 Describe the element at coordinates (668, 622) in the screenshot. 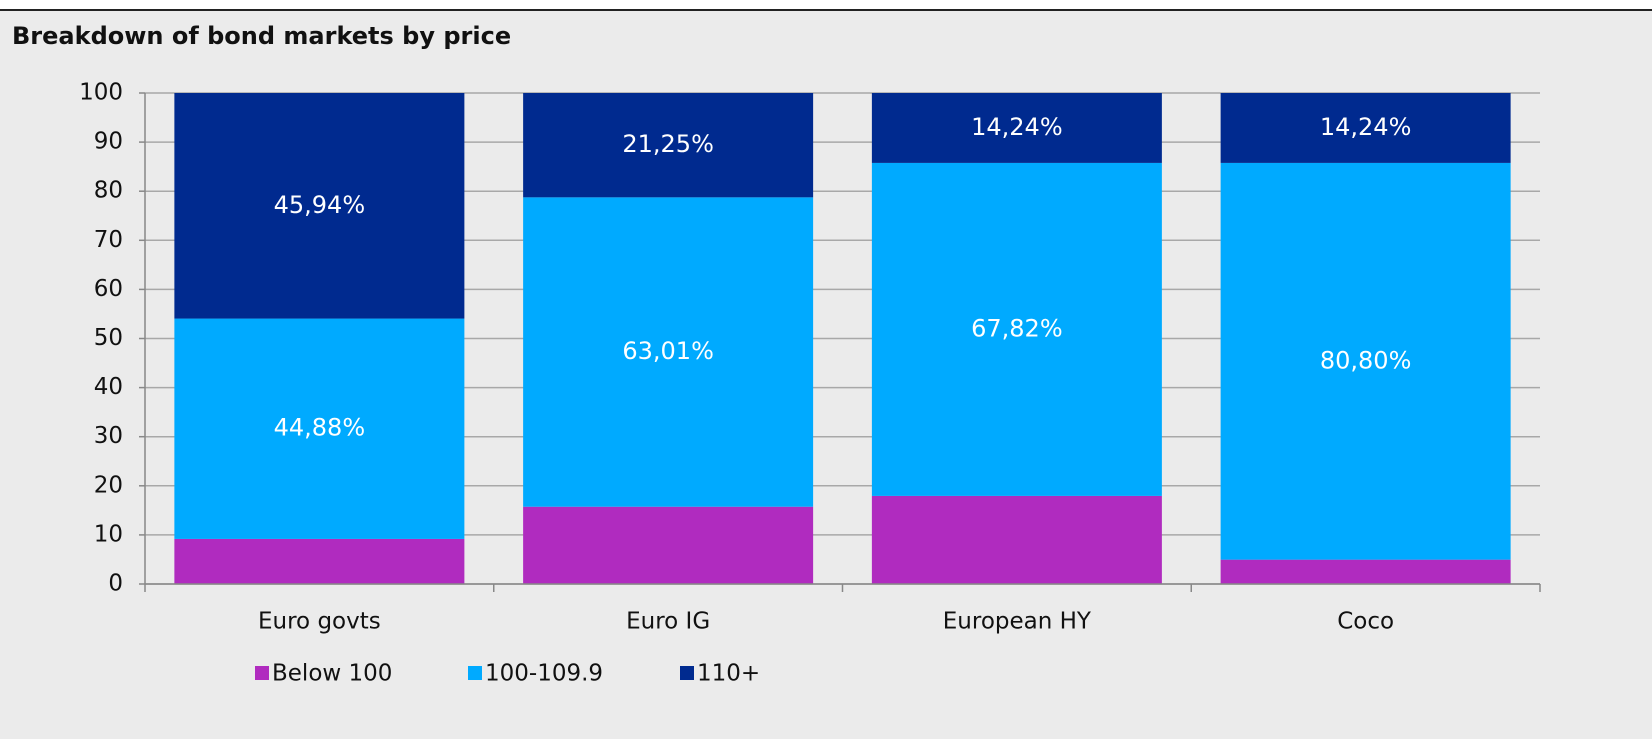

I see `x-tick-label: Euro IG` at that location.